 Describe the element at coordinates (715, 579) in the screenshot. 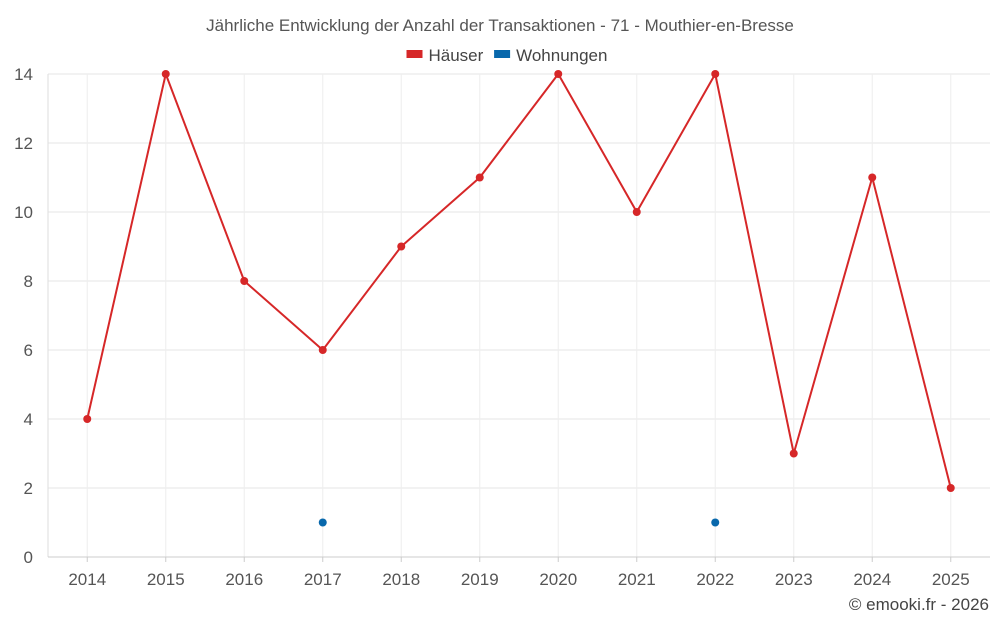

I see `x-tick-label: 2022` at that location.